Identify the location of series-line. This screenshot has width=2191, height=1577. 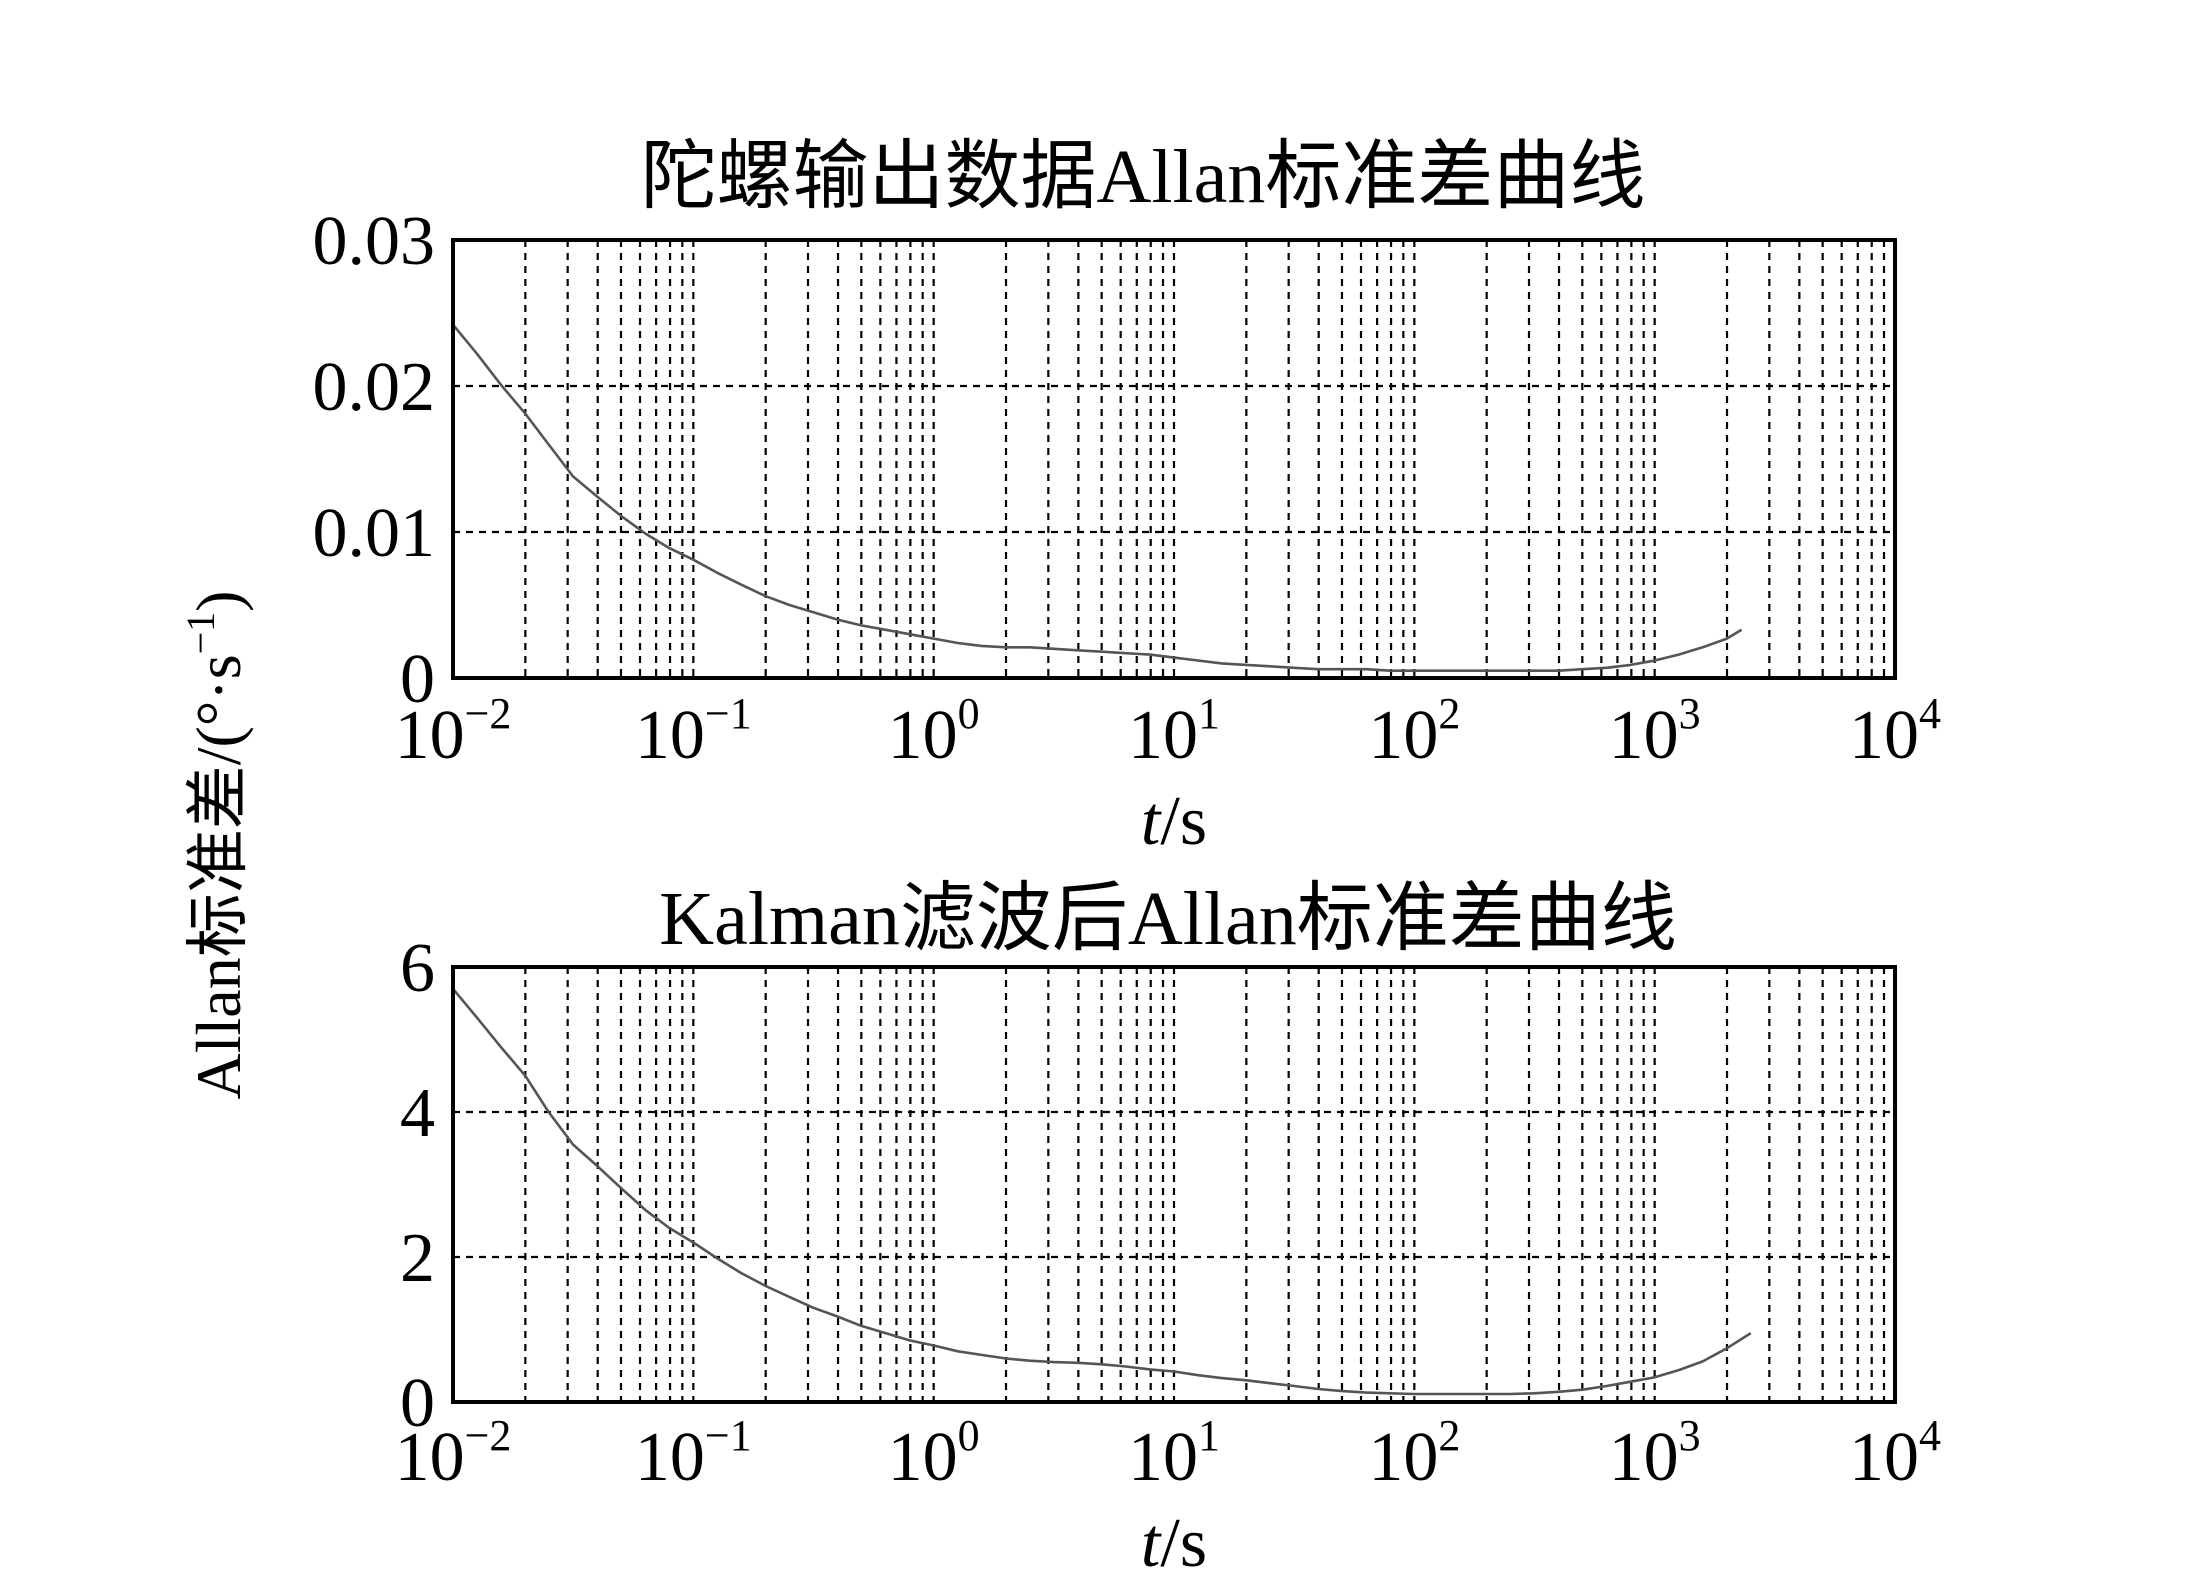
(1097, 498).